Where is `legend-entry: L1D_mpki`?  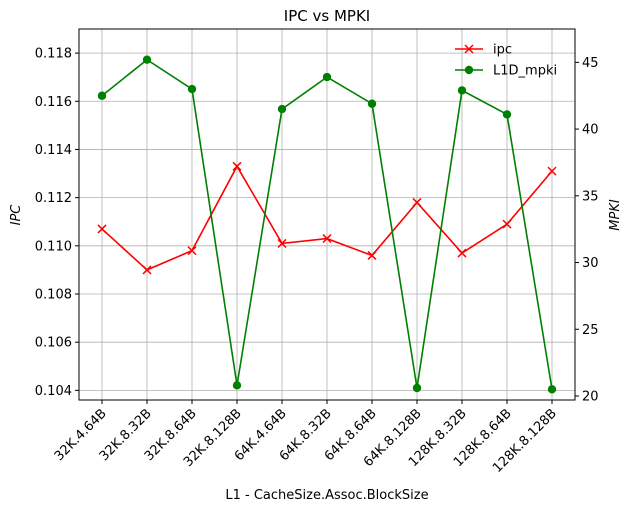
legend-entry: L1D_mpki is located at coordinates (506, 71).